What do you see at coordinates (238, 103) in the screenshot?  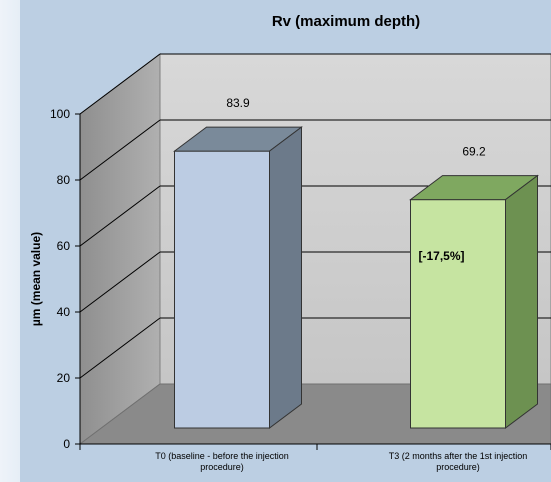 I see `bar-value-label: 83.9` at bounding box center [238, 103].